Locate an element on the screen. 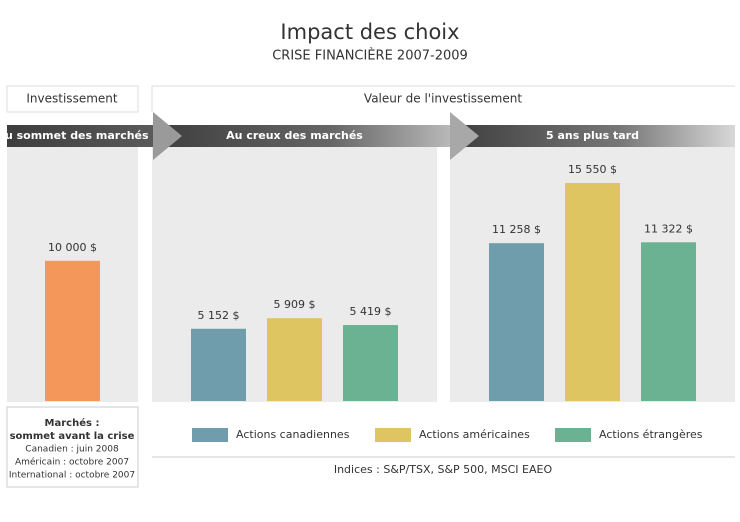 Image resolution: width=740 pixels, height=522 pixels. note-line: Américain : octobre 2007 is located at coordinates (72, 462).